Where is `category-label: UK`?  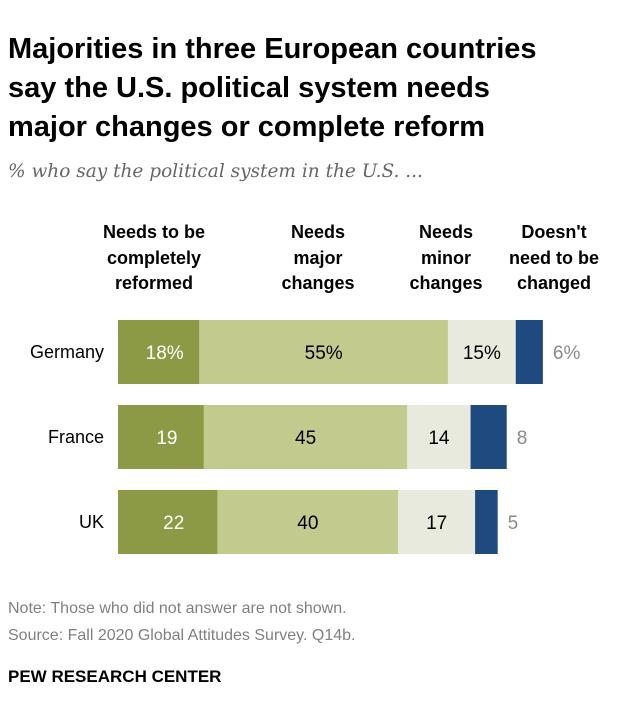
category-label: UK is located at coordinates (91, 522).